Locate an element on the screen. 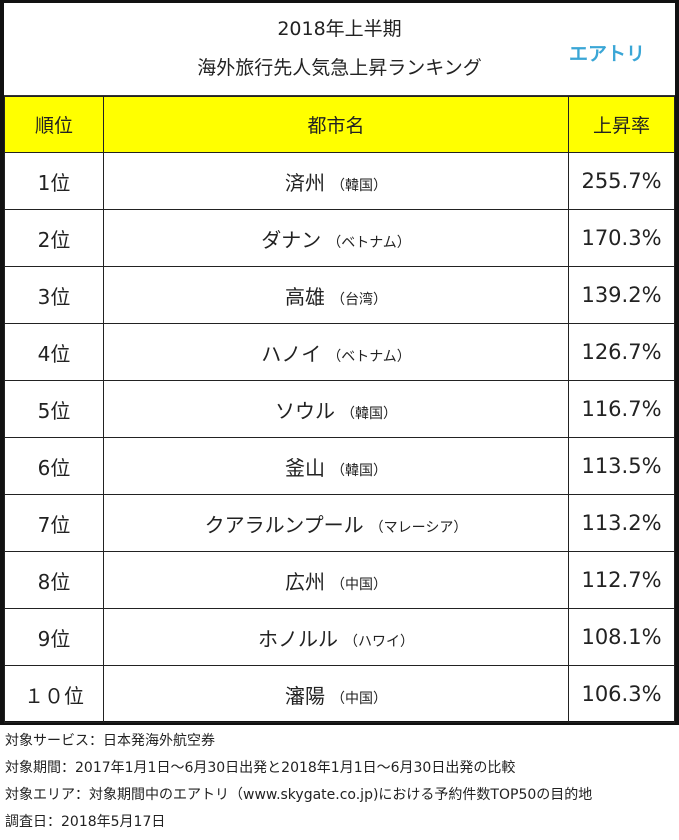 The width and height of the screenshot is (679, 840). city-cell: ソウル （韓国） is located at coordinates (336, 409).